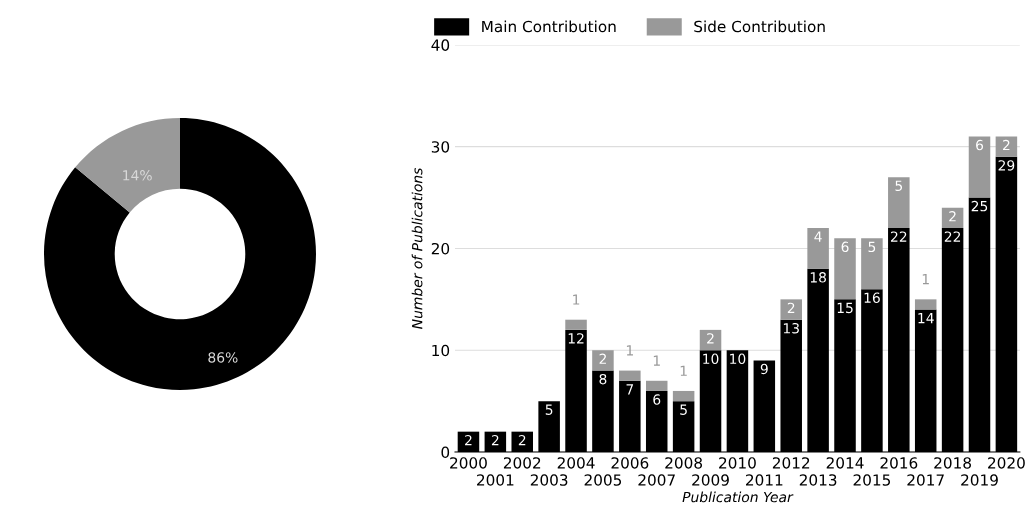 The width and height of the screenshot is (1027, 516). Describe the element at coordinates (737, 463) in the screenshot. I see `x-tick-label: 2010` at that location.